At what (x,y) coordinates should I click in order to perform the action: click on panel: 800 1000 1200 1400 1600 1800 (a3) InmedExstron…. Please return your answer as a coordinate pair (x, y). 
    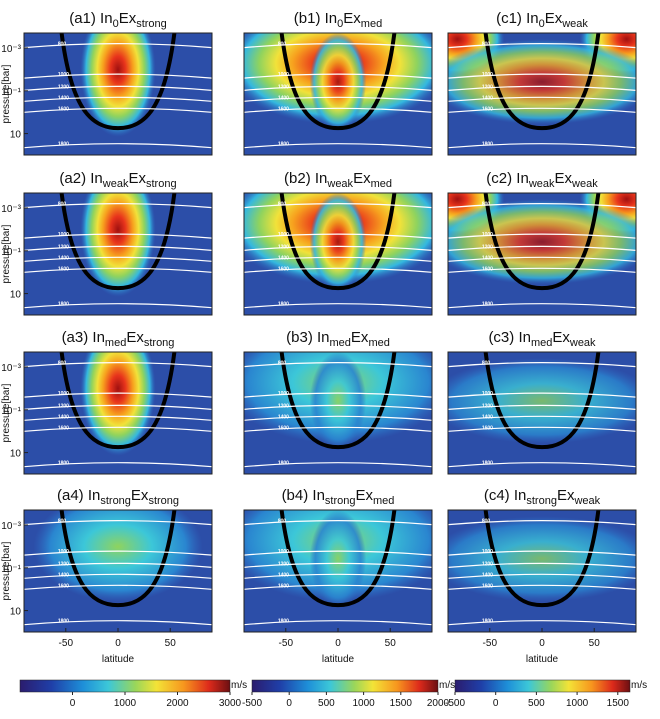
    Looking at the image, I should click on (107, 402).